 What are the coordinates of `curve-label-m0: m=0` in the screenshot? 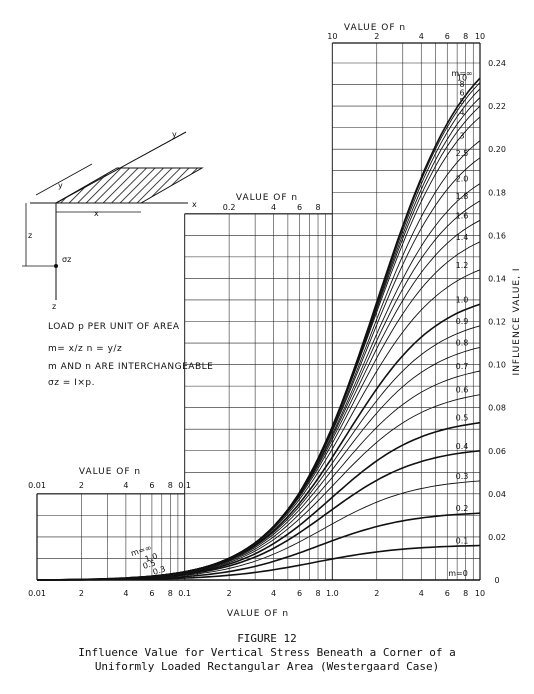 It's located at (458, 573).